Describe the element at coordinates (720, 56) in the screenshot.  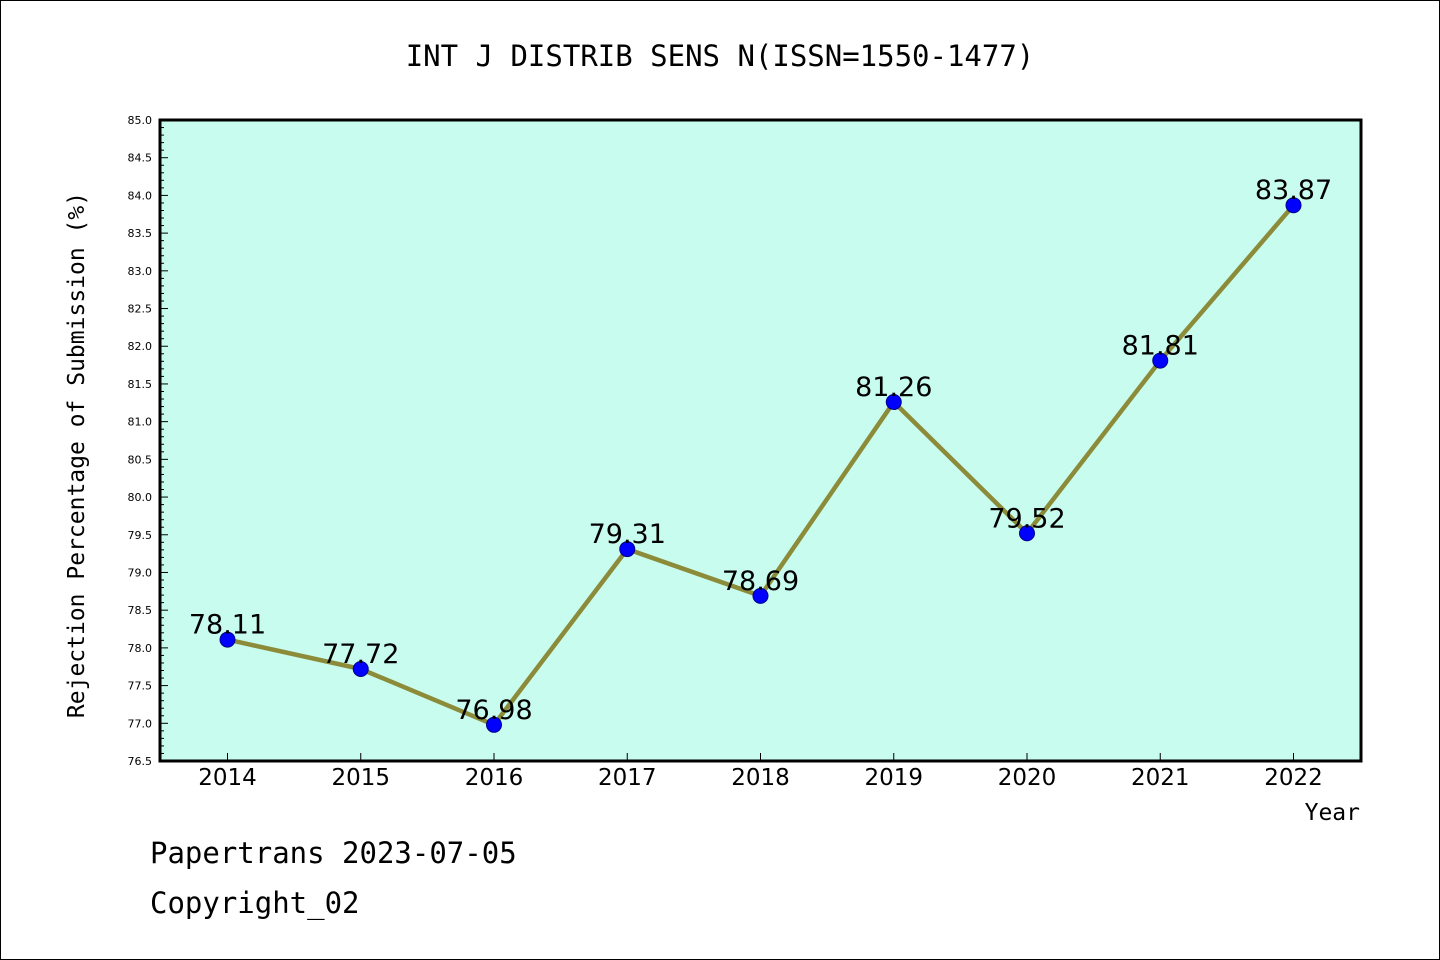
I see `chart-title: INT J DISTRIB SENS N(ISSN=1550-1477)` at that location.